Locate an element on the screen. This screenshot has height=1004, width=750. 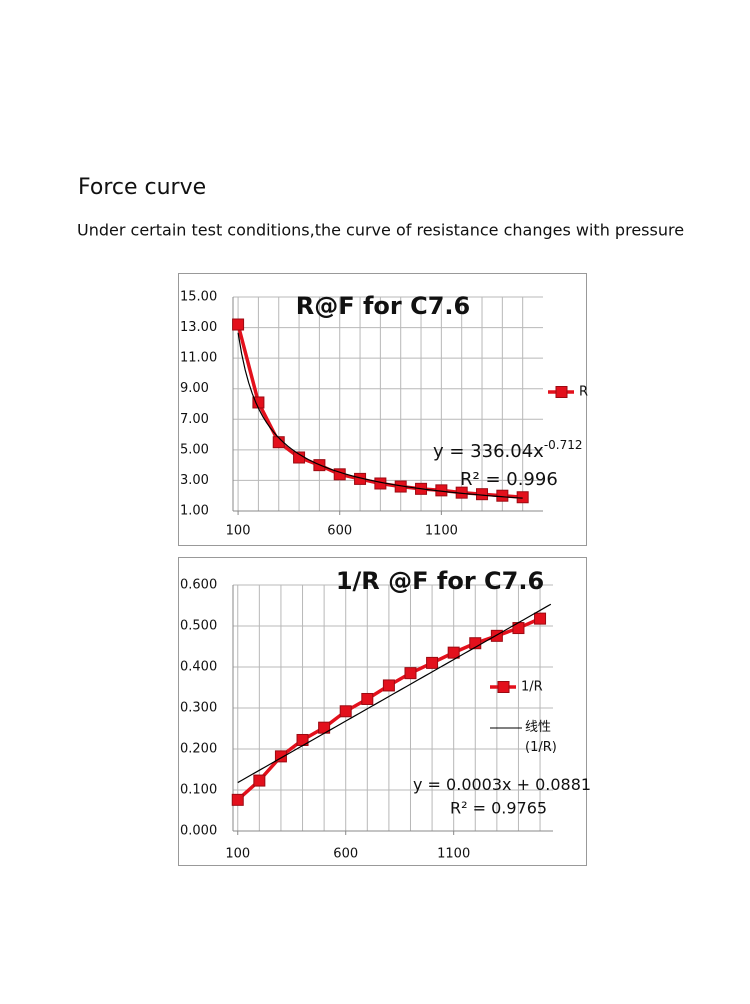
legend-label: R is located at coordinates (583, 392).